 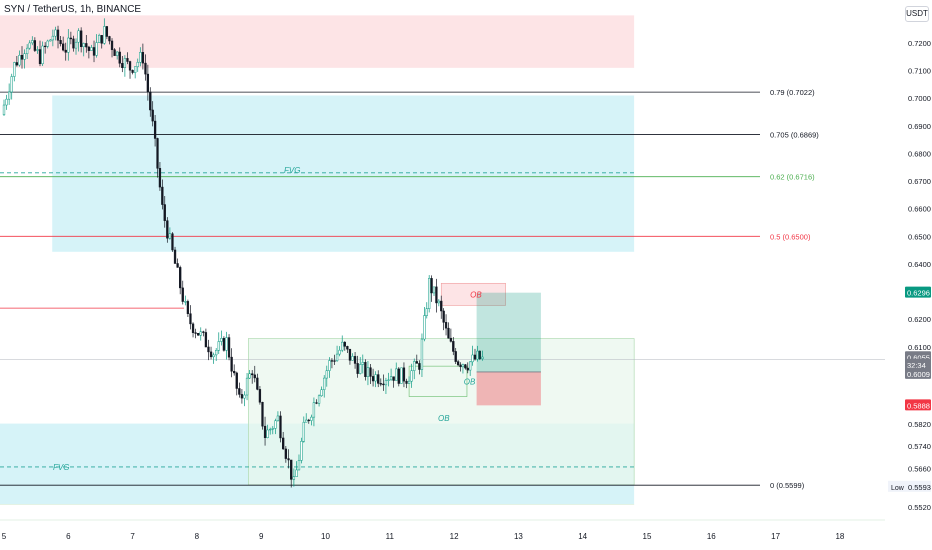 I want to click on price-badge-label: 0.6055, so click(x=918, y=357).